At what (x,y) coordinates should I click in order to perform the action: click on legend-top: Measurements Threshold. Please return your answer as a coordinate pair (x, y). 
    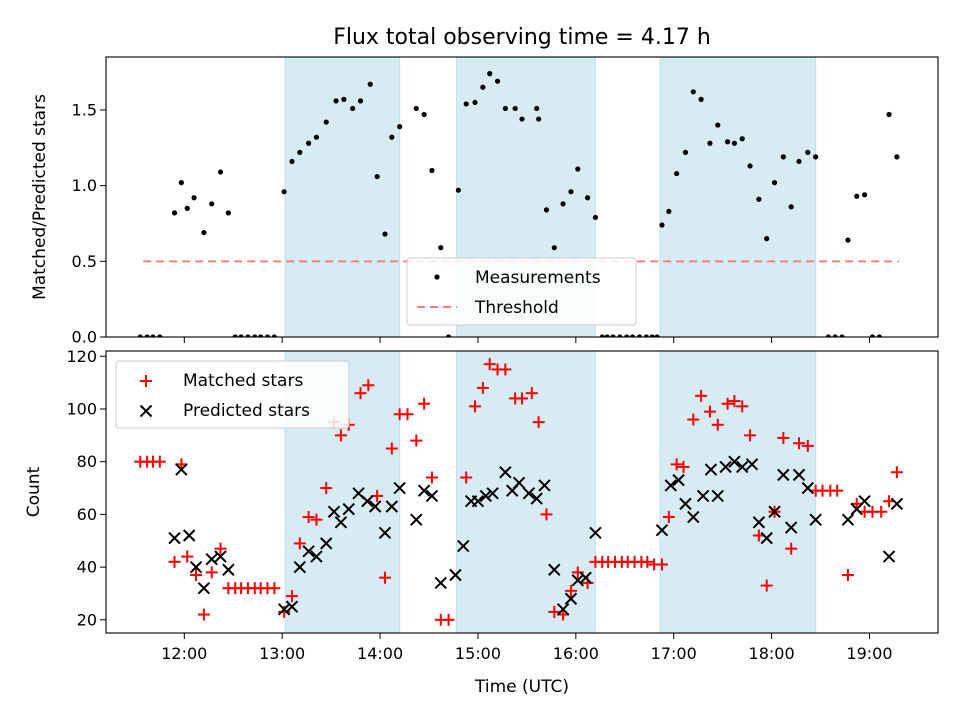
    Looking at the image, I should click on (521, 291).